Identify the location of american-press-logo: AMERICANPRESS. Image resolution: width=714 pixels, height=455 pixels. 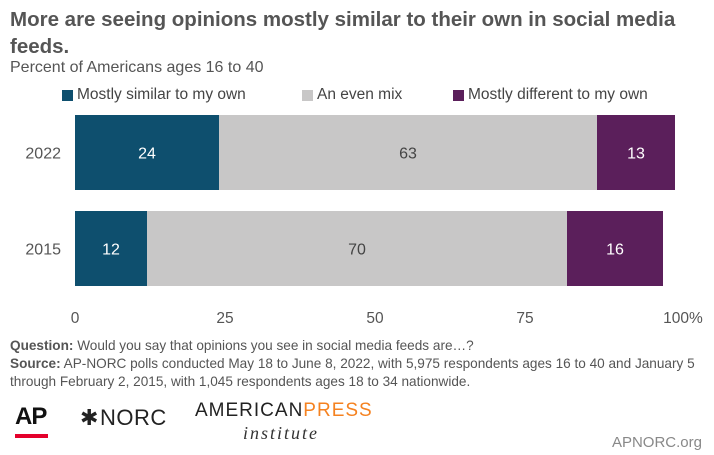
(284, 411).